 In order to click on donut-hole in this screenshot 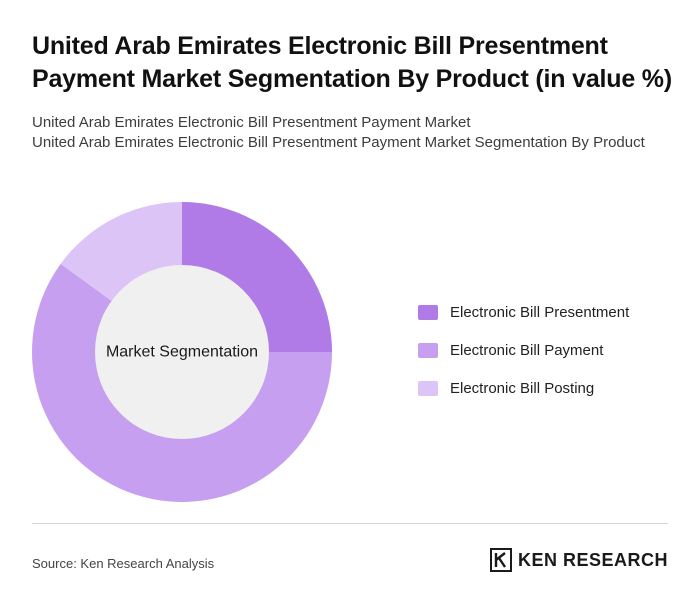, I will do `click(182, 352)`.